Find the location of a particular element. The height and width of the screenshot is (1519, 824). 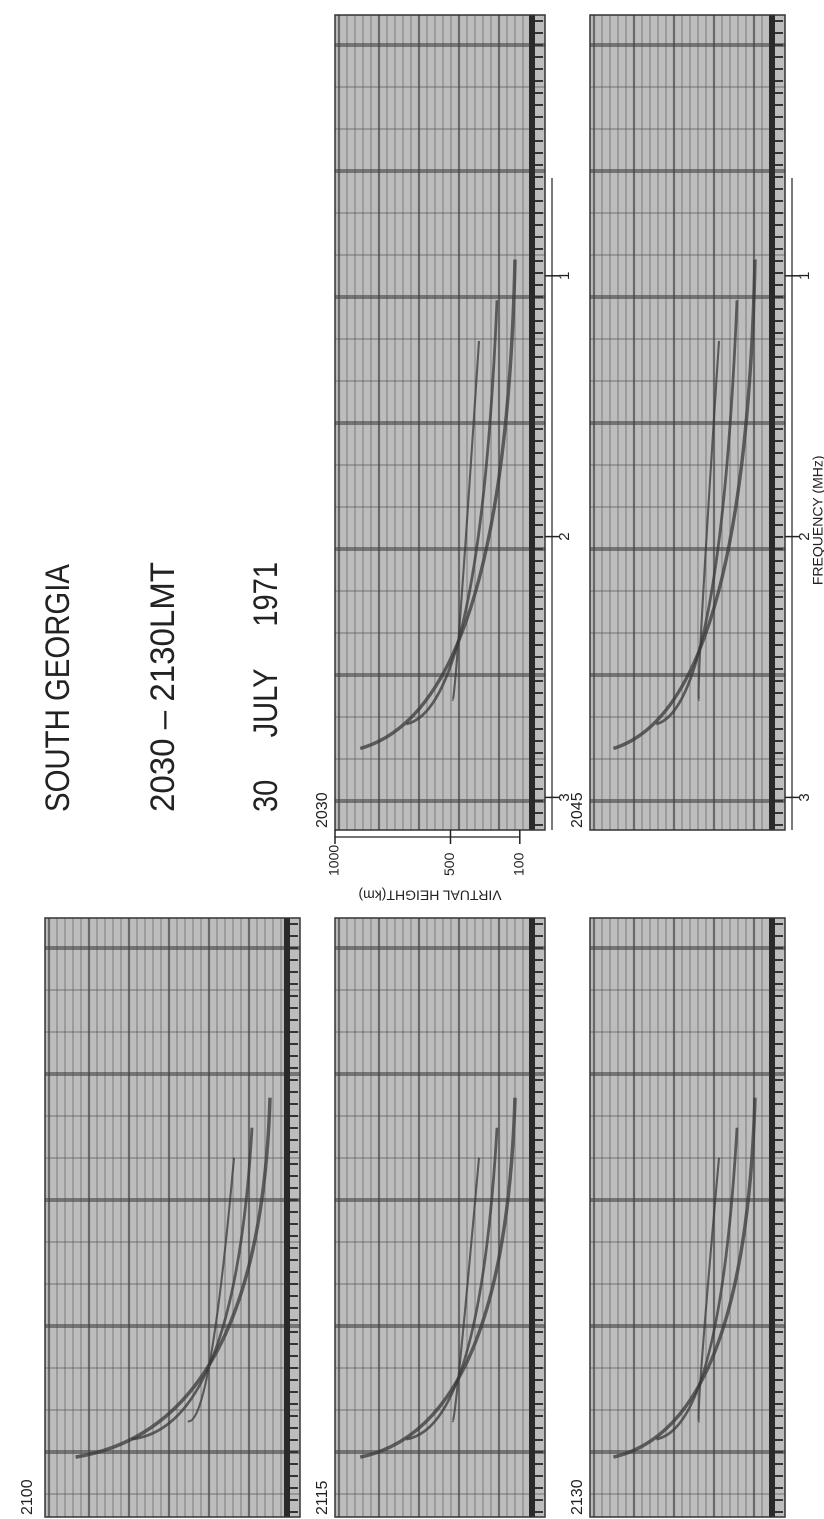

frequency-axis-label: FREQUENCY (MHz) is located at coordinates (817, 520).